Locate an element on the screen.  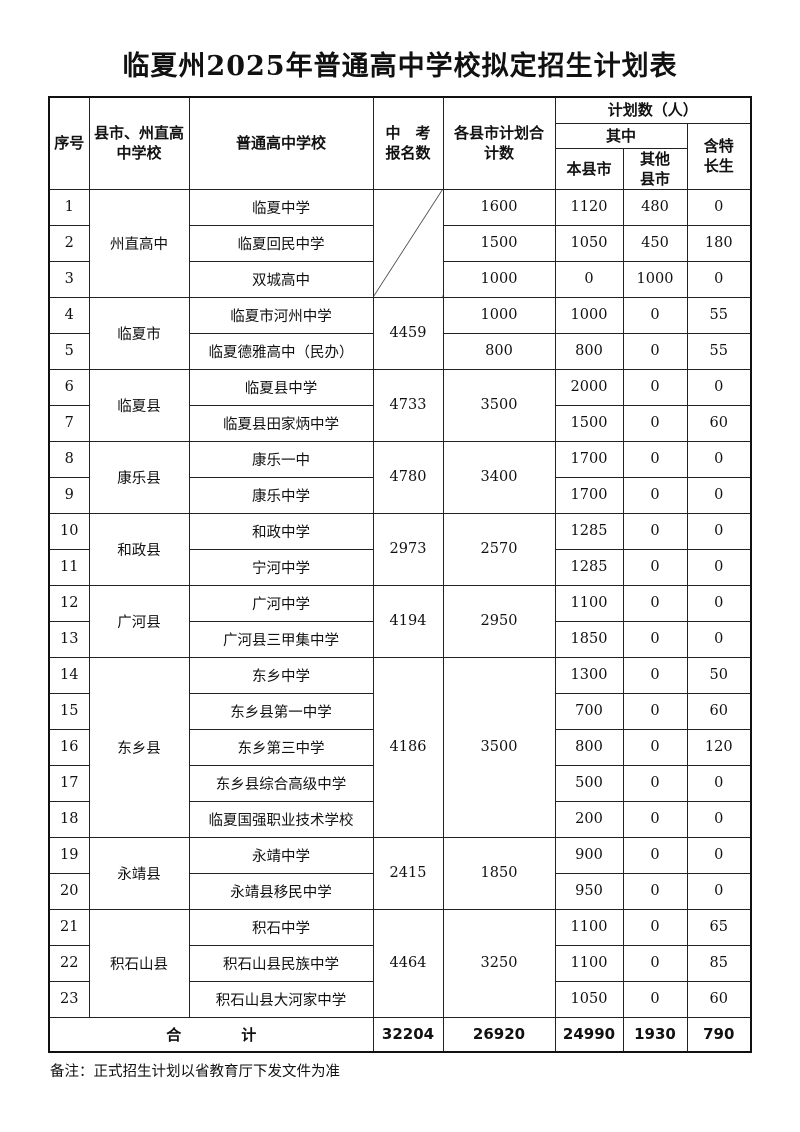
plan-total: 1500 is located at coordinates (499, 243).